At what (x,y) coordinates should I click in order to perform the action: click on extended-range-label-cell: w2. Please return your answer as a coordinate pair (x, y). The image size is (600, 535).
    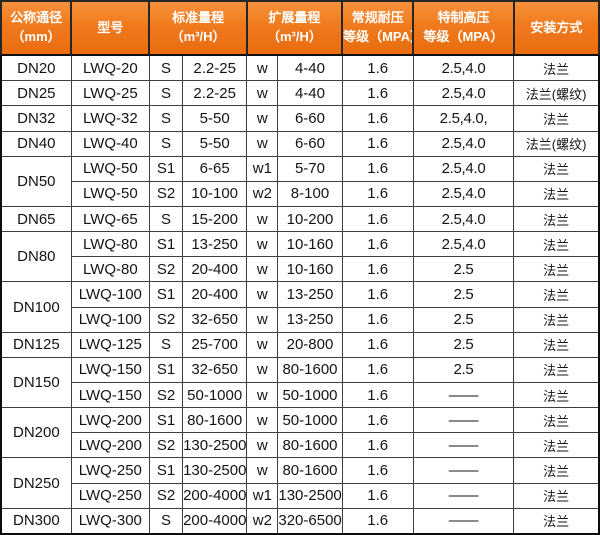
    Looking at the image, I should click on (262, 193).